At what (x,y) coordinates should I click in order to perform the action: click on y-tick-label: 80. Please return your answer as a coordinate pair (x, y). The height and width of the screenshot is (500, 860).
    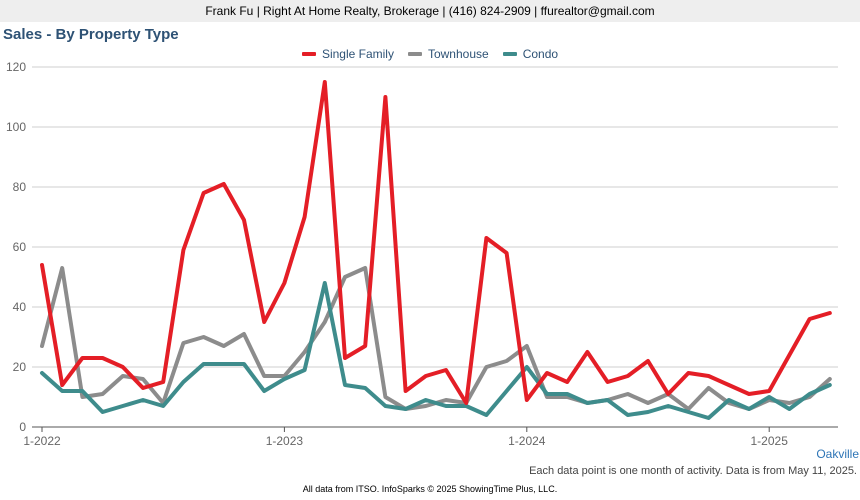
    Looking at the image, I should click on (20, 187).